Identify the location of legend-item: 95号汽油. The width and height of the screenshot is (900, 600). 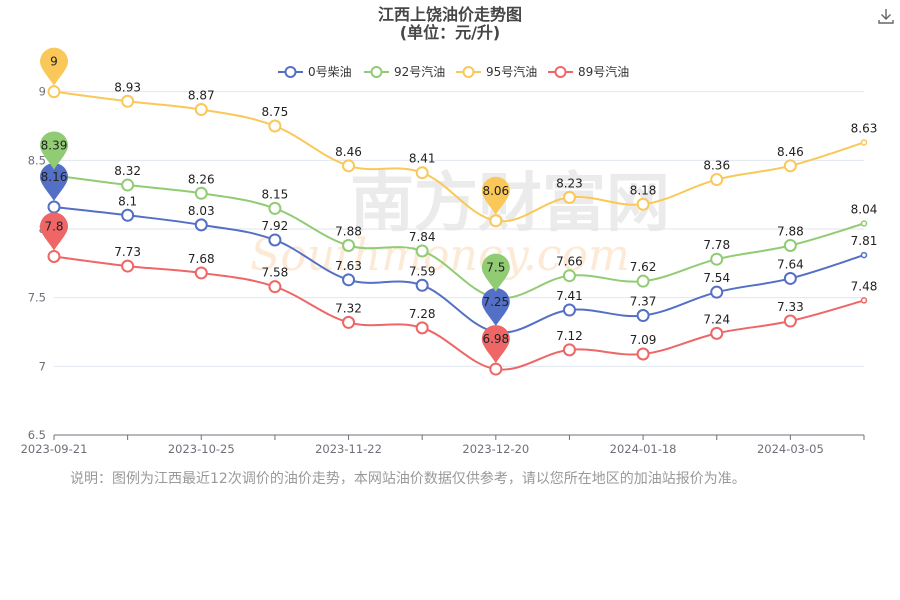
(496, 71).